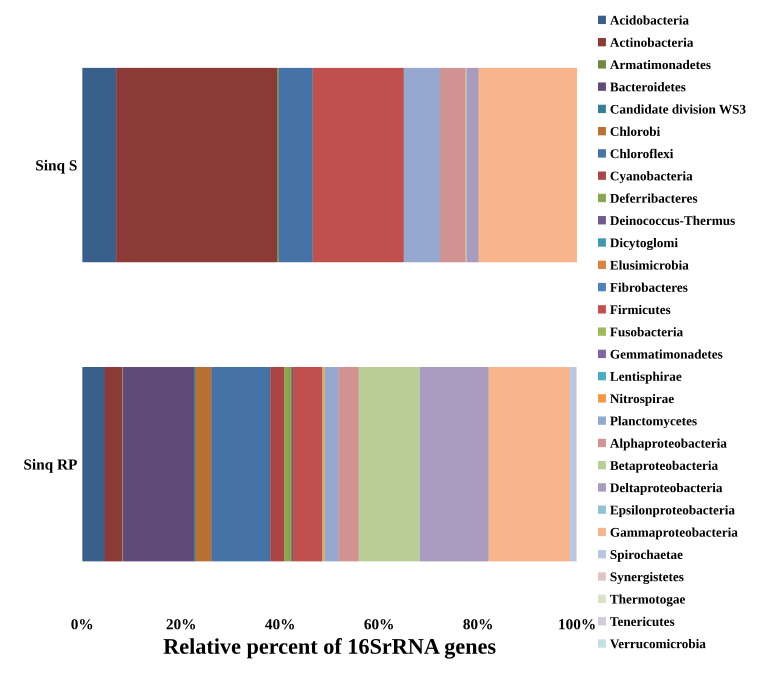 This screenshot has height=673, width=783. Describe the element at coordinates (640, 309) in the screenshot. I see `legend-label: Firmicutes` at that location.